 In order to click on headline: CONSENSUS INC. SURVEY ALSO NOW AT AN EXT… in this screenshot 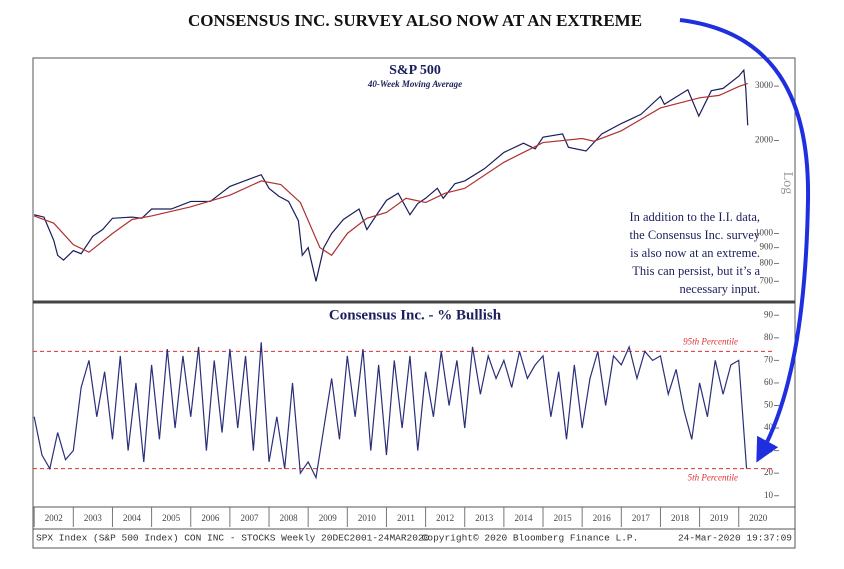, I will do `click(415, 20)`.